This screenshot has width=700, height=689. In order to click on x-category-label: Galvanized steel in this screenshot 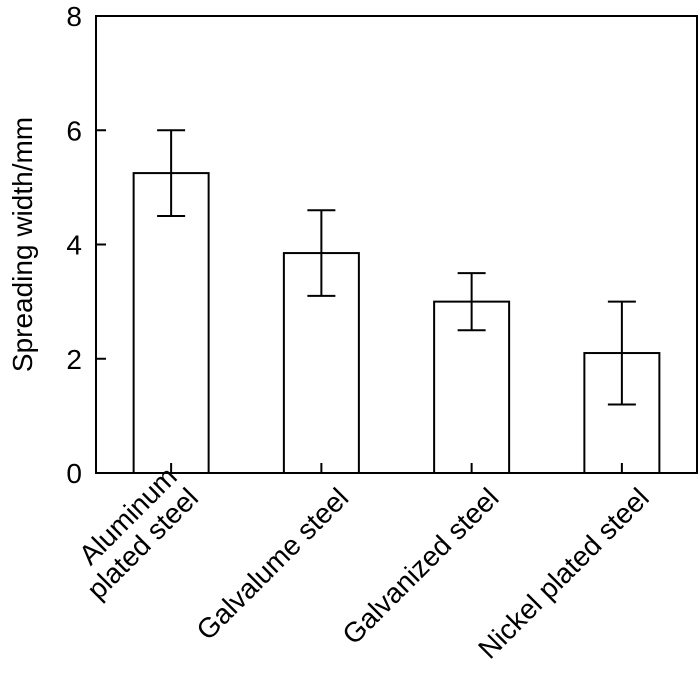, I will do `click(420, 566)`.